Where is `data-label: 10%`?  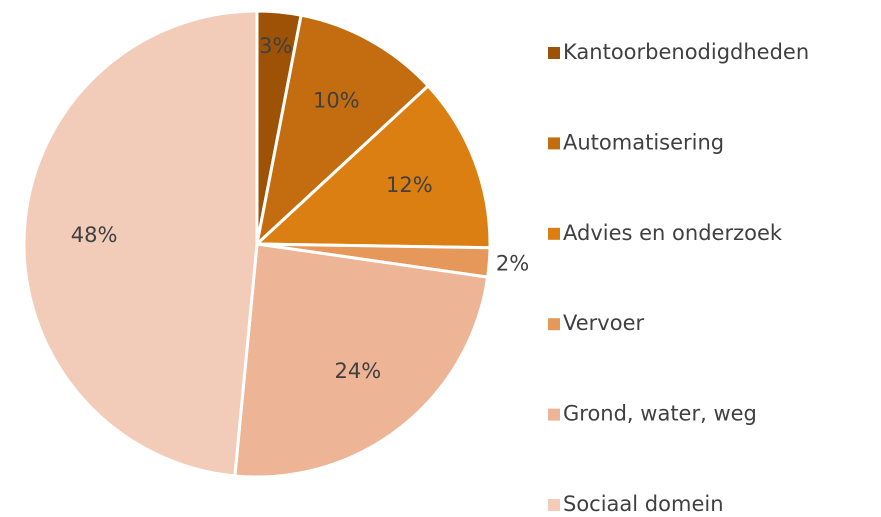 data-label: 10% is located at coordinates (336, 100).